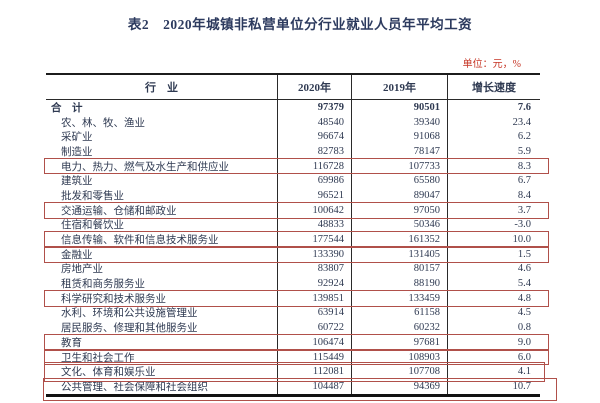  I want to click on value-2020: 133390, so click(315, 254).